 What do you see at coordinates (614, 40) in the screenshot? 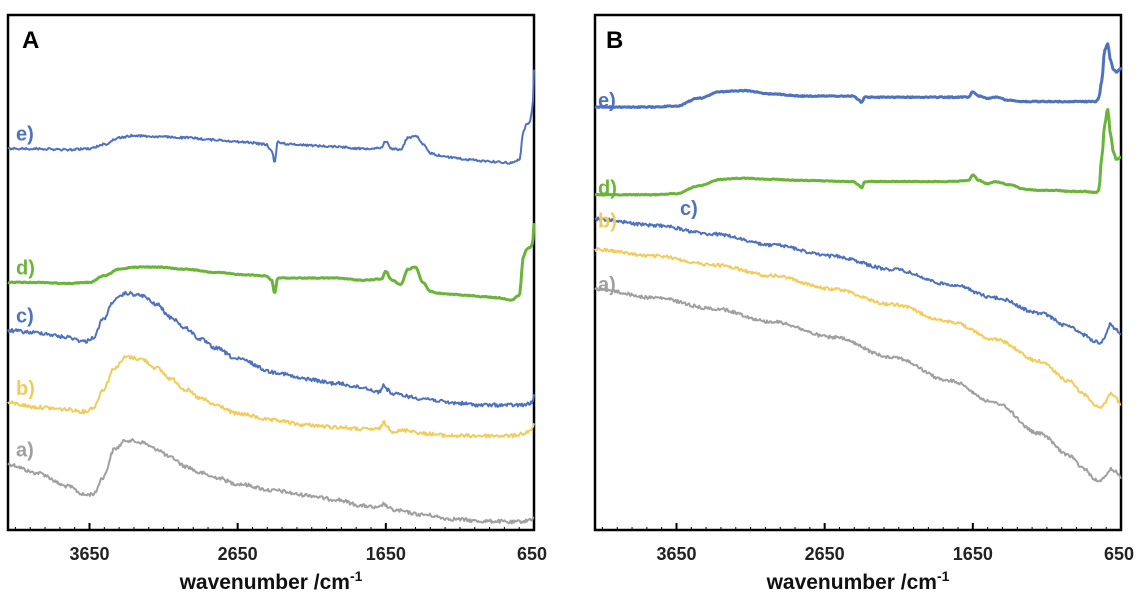
I see `panel-label-b: B` at bounding box center [614, 40].